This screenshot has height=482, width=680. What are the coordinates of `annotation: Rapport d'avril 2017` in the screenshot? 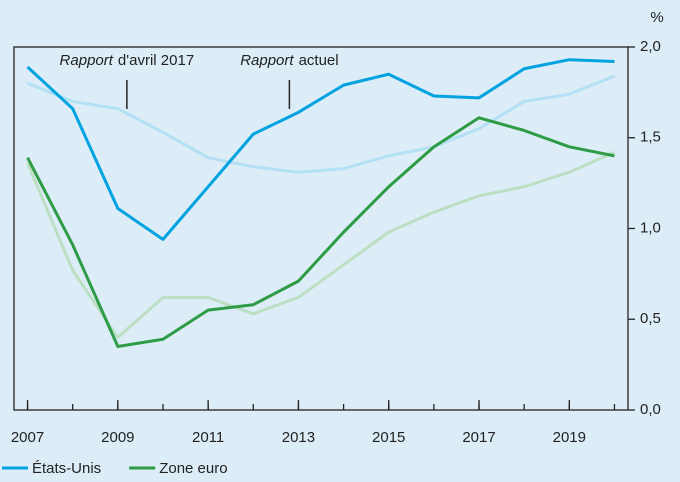 It's located at (127, 60).